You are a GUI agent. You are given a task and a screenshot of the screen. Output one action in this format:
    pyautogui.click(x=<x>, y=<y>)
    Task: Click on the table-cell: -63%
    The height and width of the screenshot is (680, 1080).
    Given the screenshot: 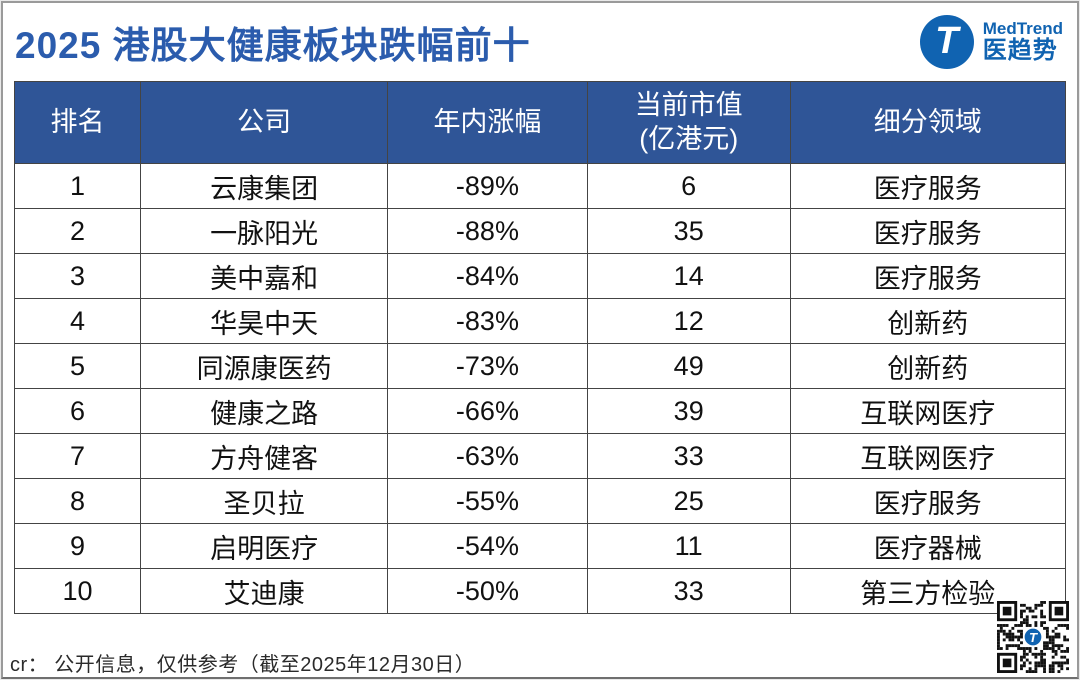 What is the action you would take?
    pyautogui.click(x=487, y=456)
    